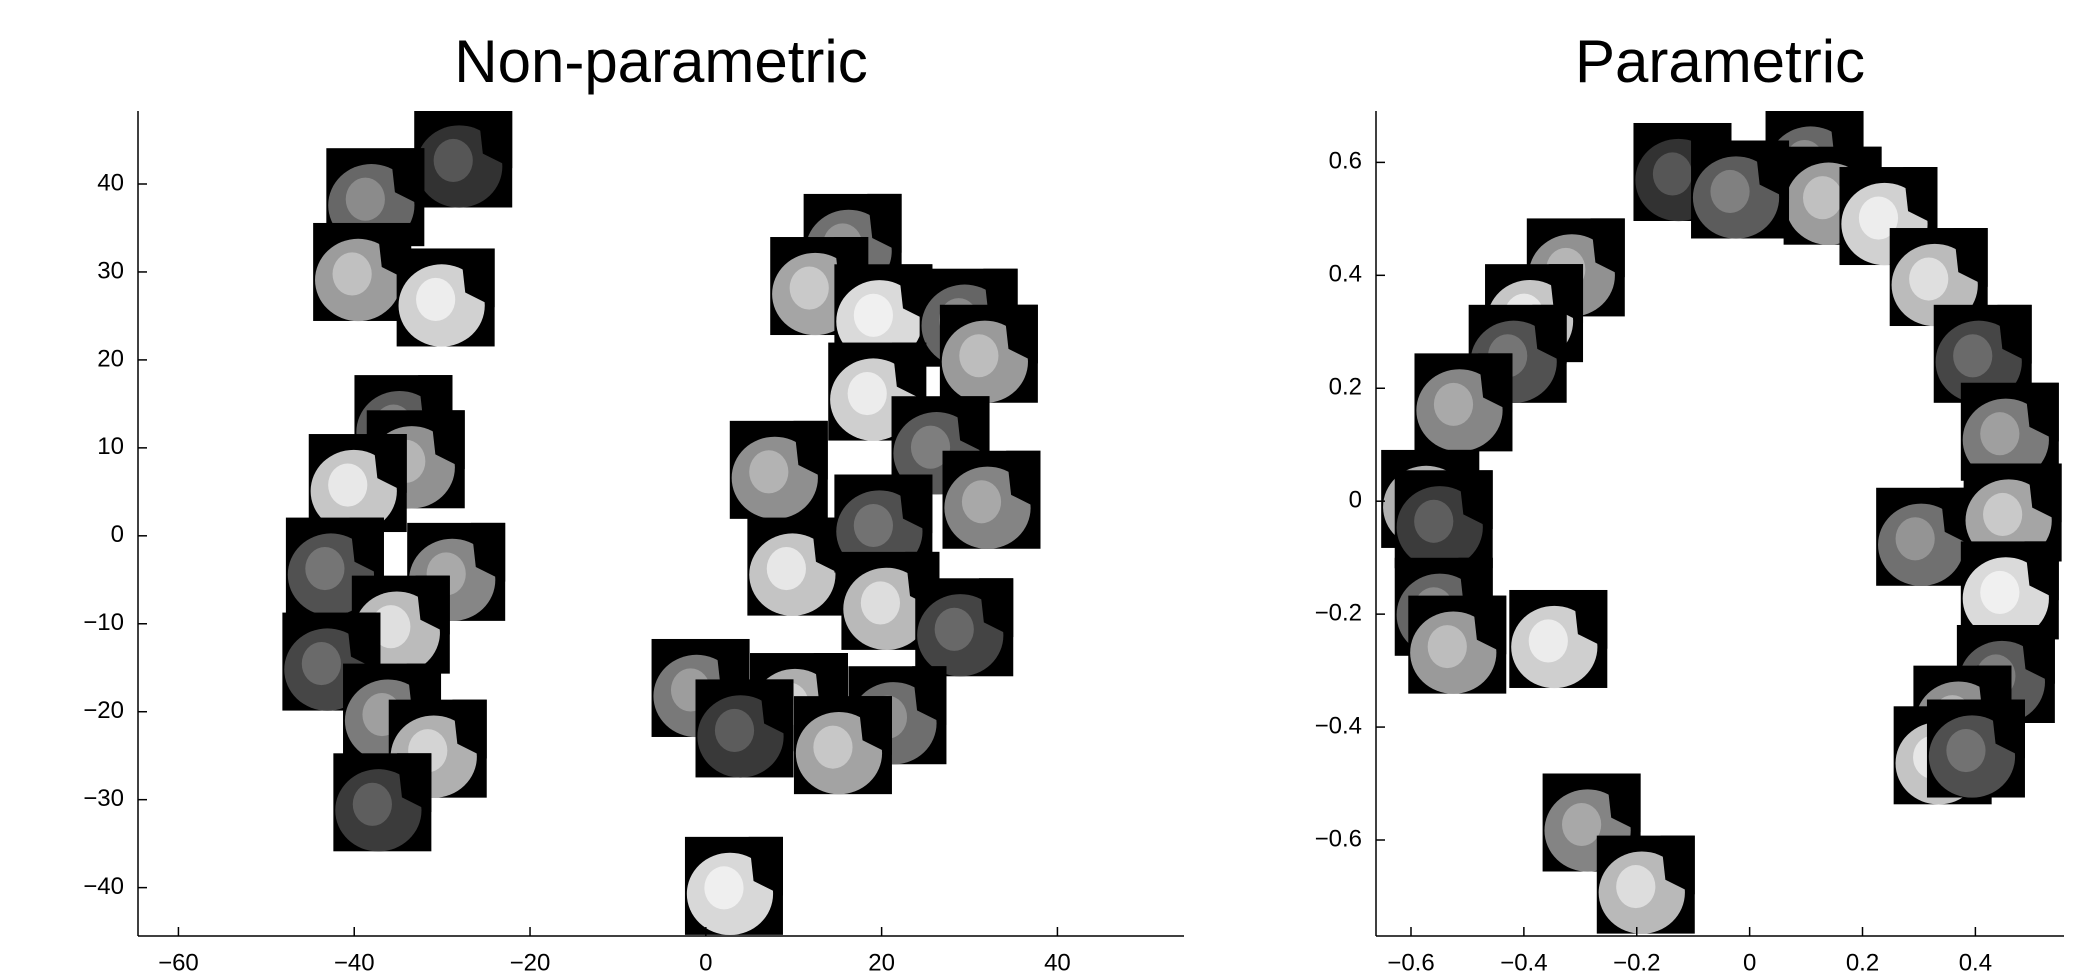  I want to click on y-tick-label: −0.2, so click(1338, 612).